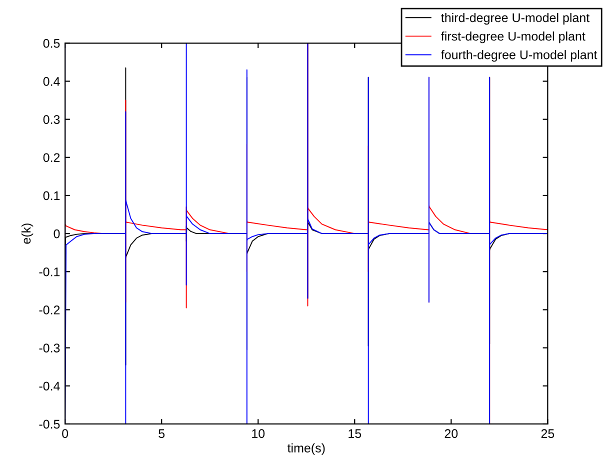 The width and height of the screenshot is (614, 469). I want to click on y-tick-label: -0.1, so click(49, 271).